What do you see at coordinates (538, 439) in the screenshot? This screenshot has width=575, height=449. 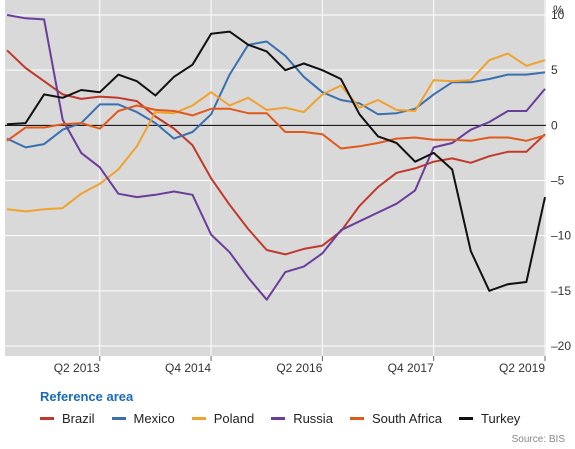 I see `source-note: Source: BIS` at bounding box center [538, 439].